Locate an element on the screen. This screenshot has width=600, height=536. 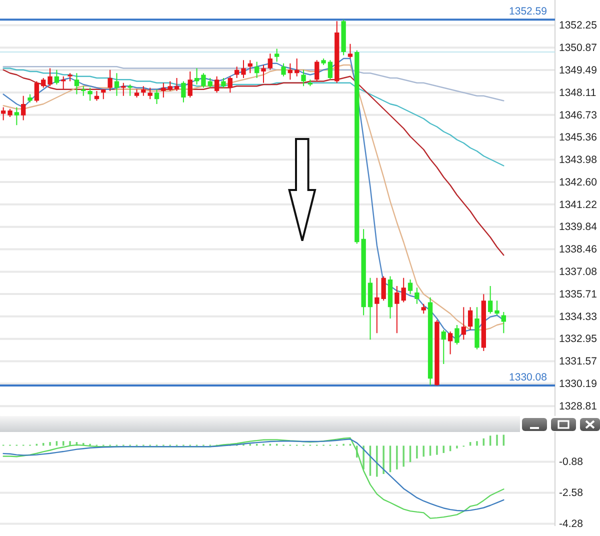
y-tick-label: 1332.95 is located at coordinates (578, 339).